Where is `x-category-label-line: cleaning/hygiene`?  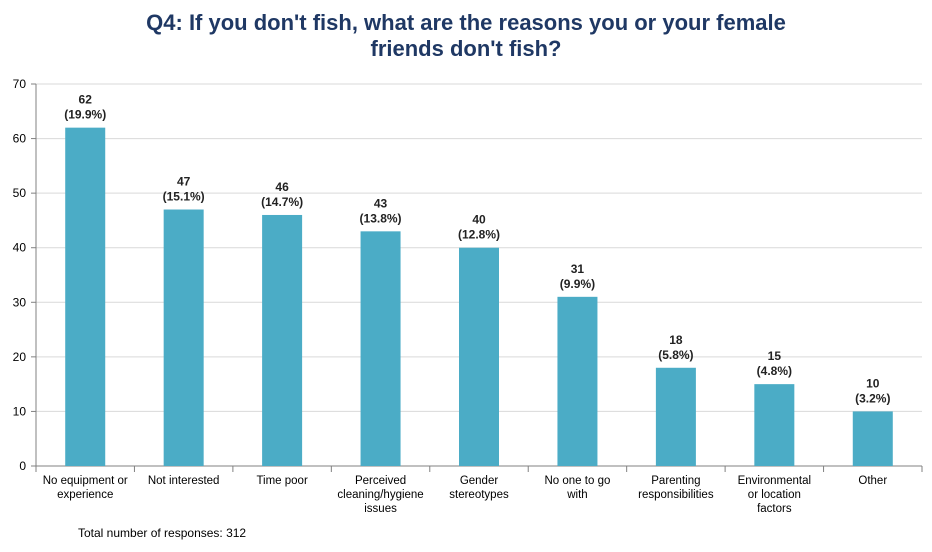 x-category-label-line: cleaning/hygiene is located at coordinates (380, 495).